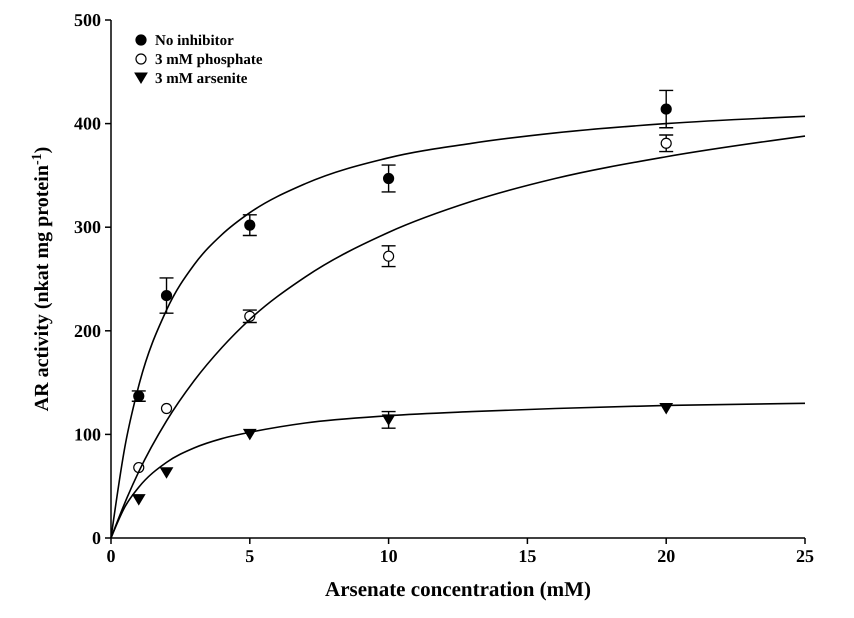  What do you see at coordinates (249, 556) in the screenshot?
I see `x-tick-label: 5` at bounding box center [249, 556].